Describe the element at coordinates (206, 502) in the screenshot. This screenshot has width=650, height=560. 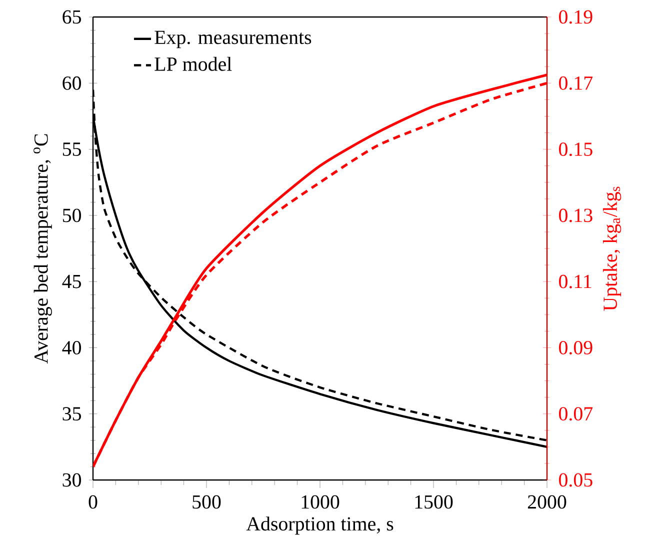
I see `x-tick-label: 500` at that location.